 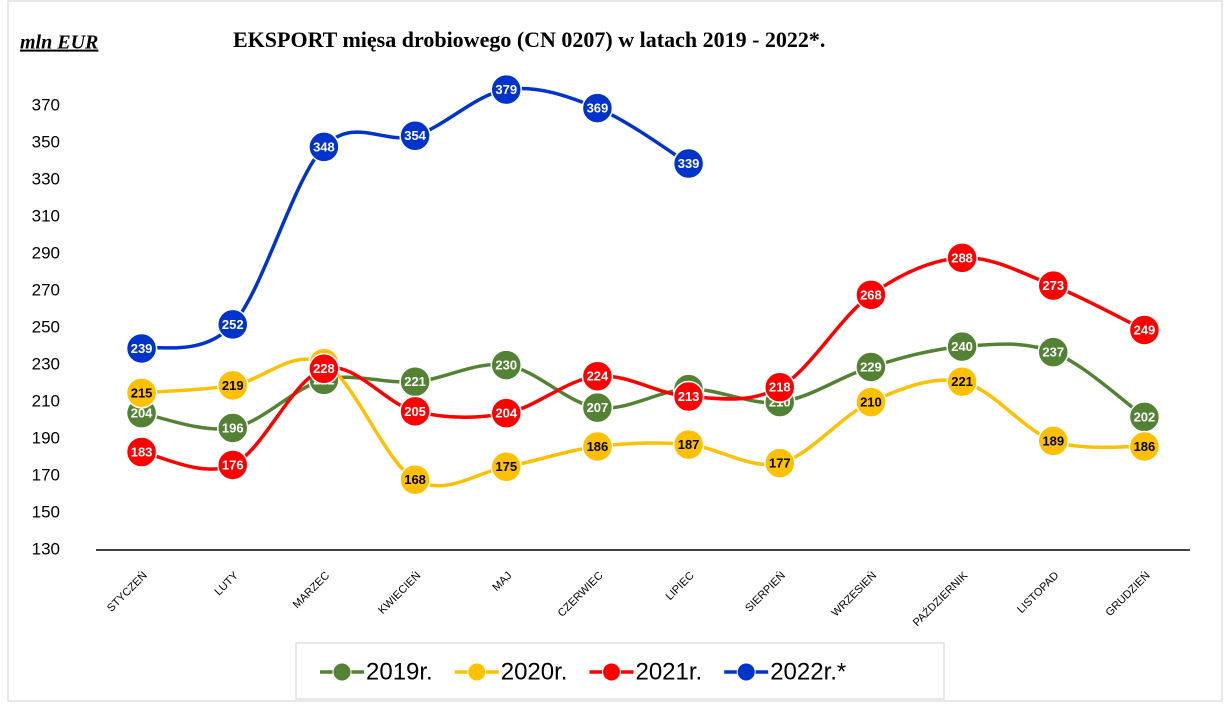 I want to click on data-label: 379, so click(x=506, y=89).